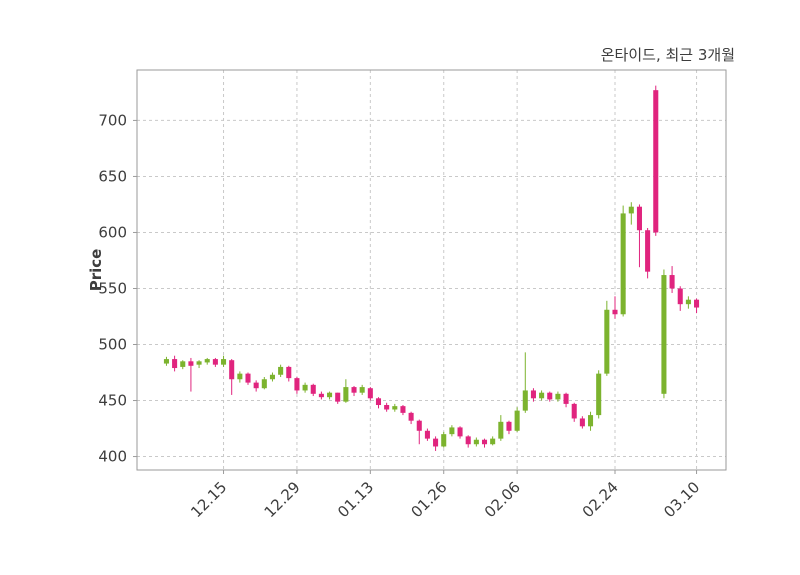  I want to click on y-tick-label: 500, so click(112, 345).